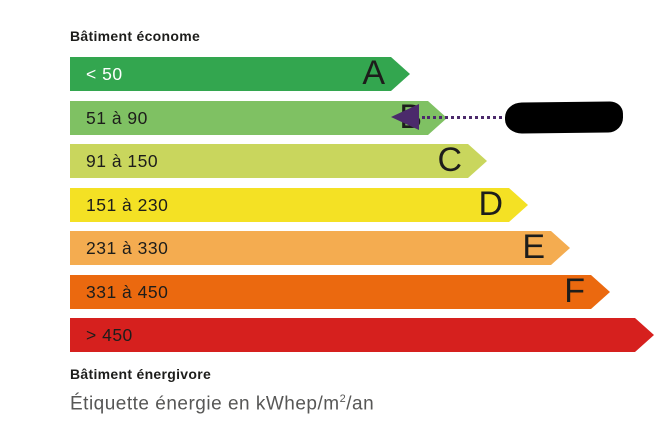 Image resolution: width=667 pixels, height=441 pixels. I want to click on energy-intensive-building-label: Bâtiment énergivore, so click(141, 374).